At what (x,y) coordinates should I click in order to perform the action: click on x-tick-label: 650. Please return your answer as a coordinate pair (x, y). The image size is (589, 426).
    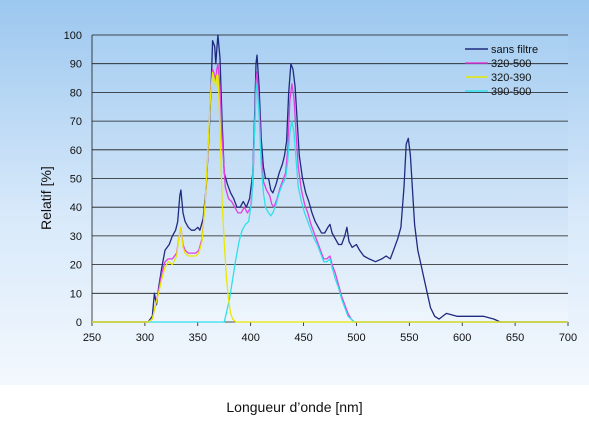
    Looking at the image, I should click on (515, 338).